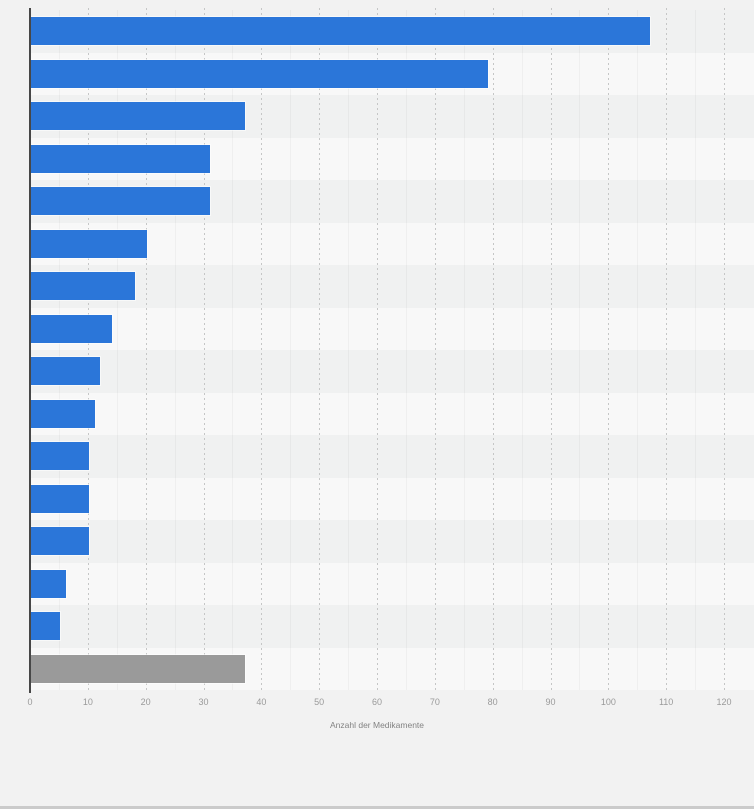 The height and width of the screenshot is (809, 754). I want to click on x-axis-tick-label: 100, so click(608, 702).